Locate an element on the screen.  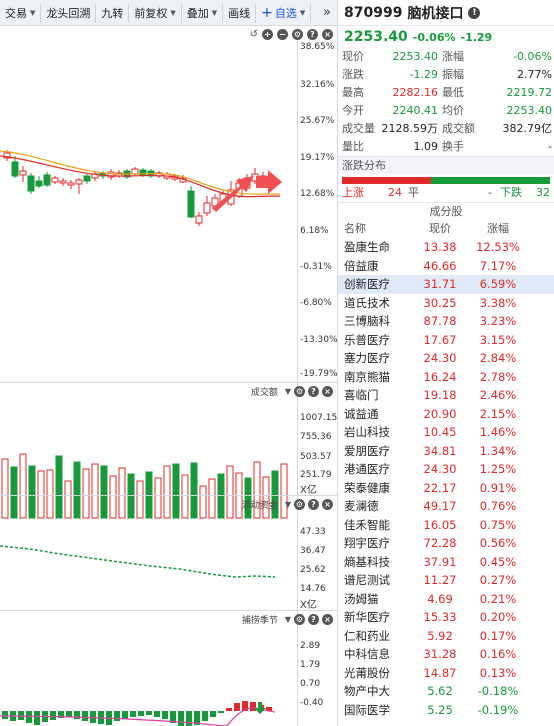
col-name: 名称 is located at coordinates (355, 228).